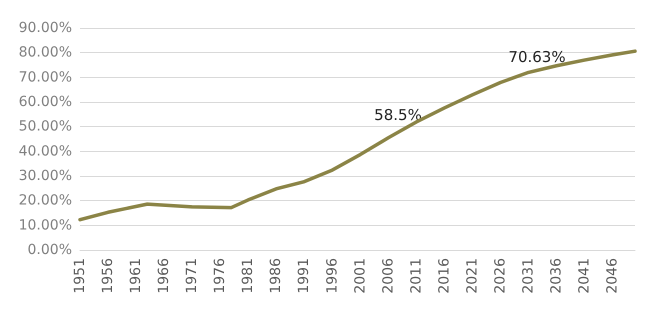 The height and width of the screenshot is (320, 655). What do you see at coordinates (45, 176) in the screenshot?
I see `y-tick-label: 30.00%` at bounding box center [45, 176].